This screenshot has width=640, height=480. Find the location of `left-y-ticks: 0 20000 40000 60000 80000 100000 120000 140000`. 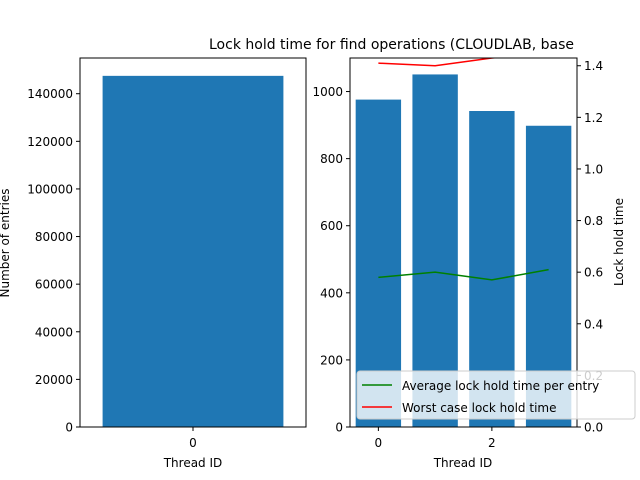

left-y-ticks: 0 20000 40000 60000 80000 100000 120000 140000 is located at coordinates (53, 261).